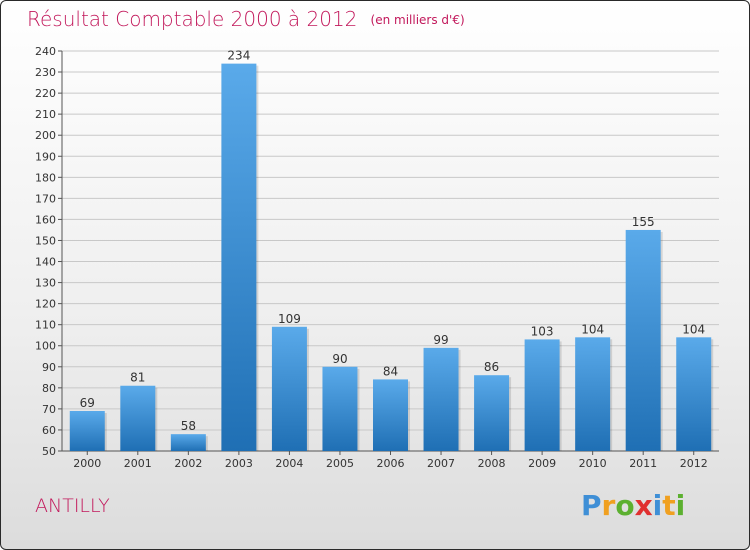 Image resolution: width=750 pixels, height=550 pixels. I want to click on data-label: 103, so click(542, 331).